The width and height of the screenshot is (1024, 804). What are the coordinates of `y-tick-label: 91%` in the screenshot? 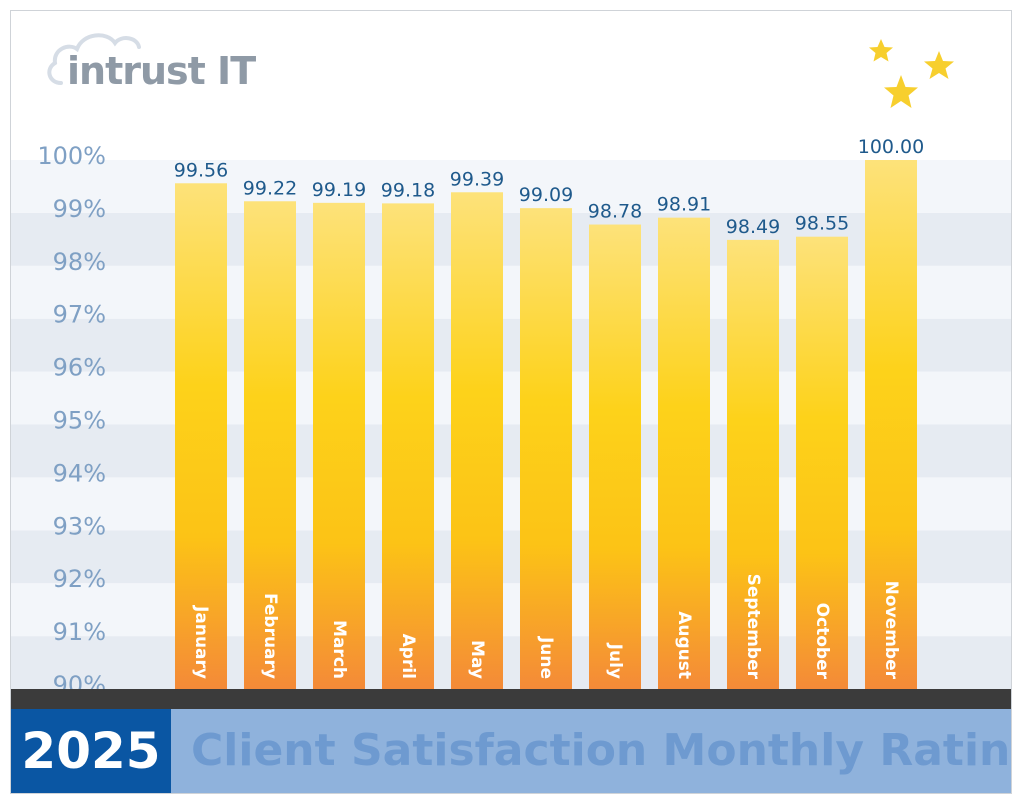 It's located at (79, 632).